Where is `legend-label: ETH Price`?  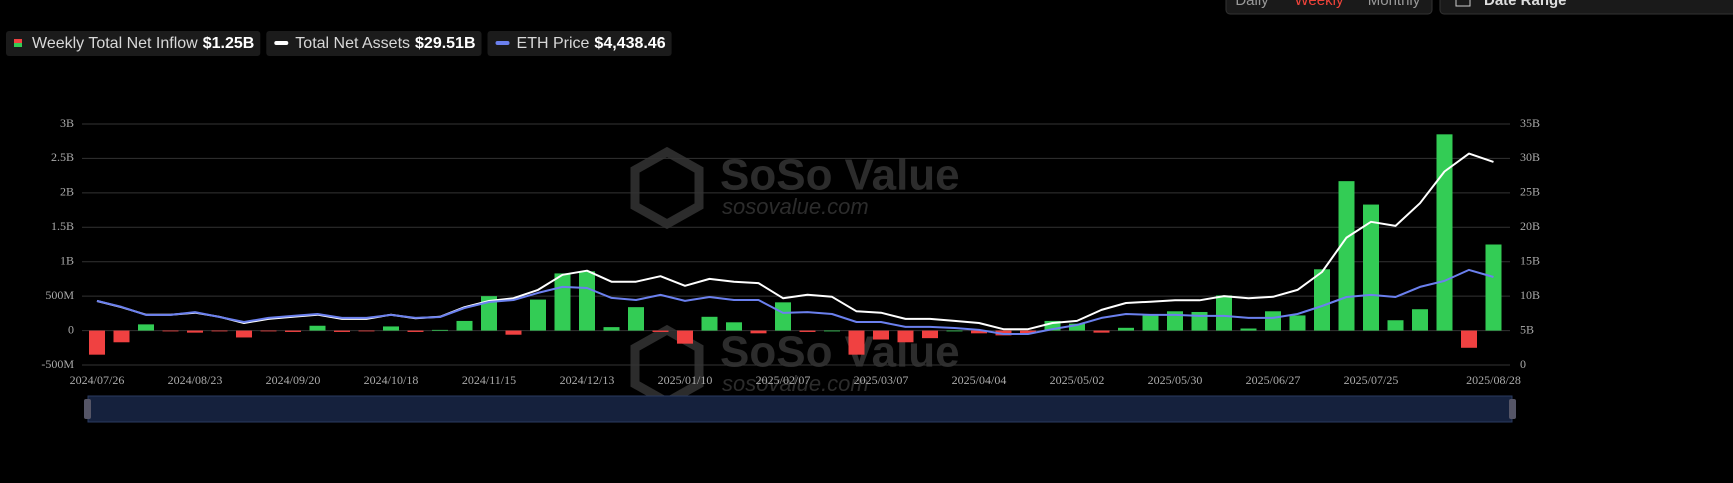 legend-label: ETH Price is located at coordinates (553, 43).